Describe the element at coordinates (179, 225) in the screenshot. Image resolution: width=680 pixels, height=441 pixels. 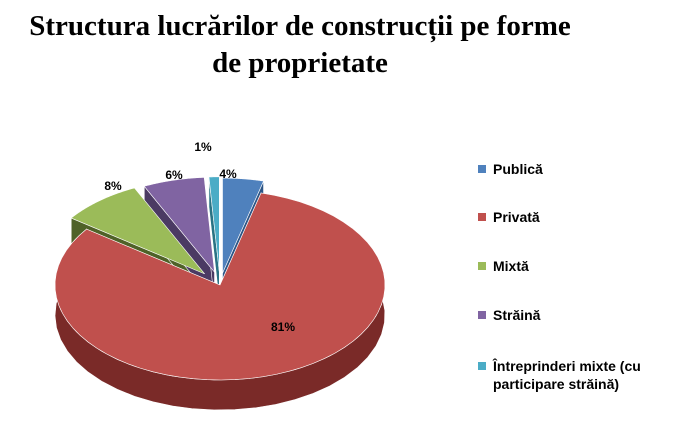
I see `pie-slice-str-in-` at that location.